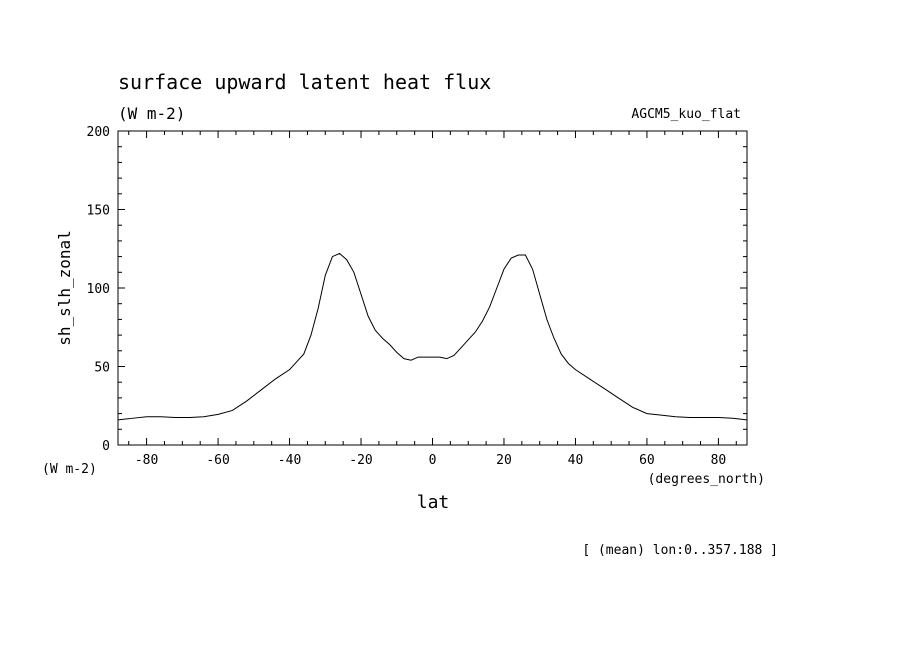 The height and width of the screenshot is (654, 904). I want to click on x-tick-label: -40, so click(289, 460).